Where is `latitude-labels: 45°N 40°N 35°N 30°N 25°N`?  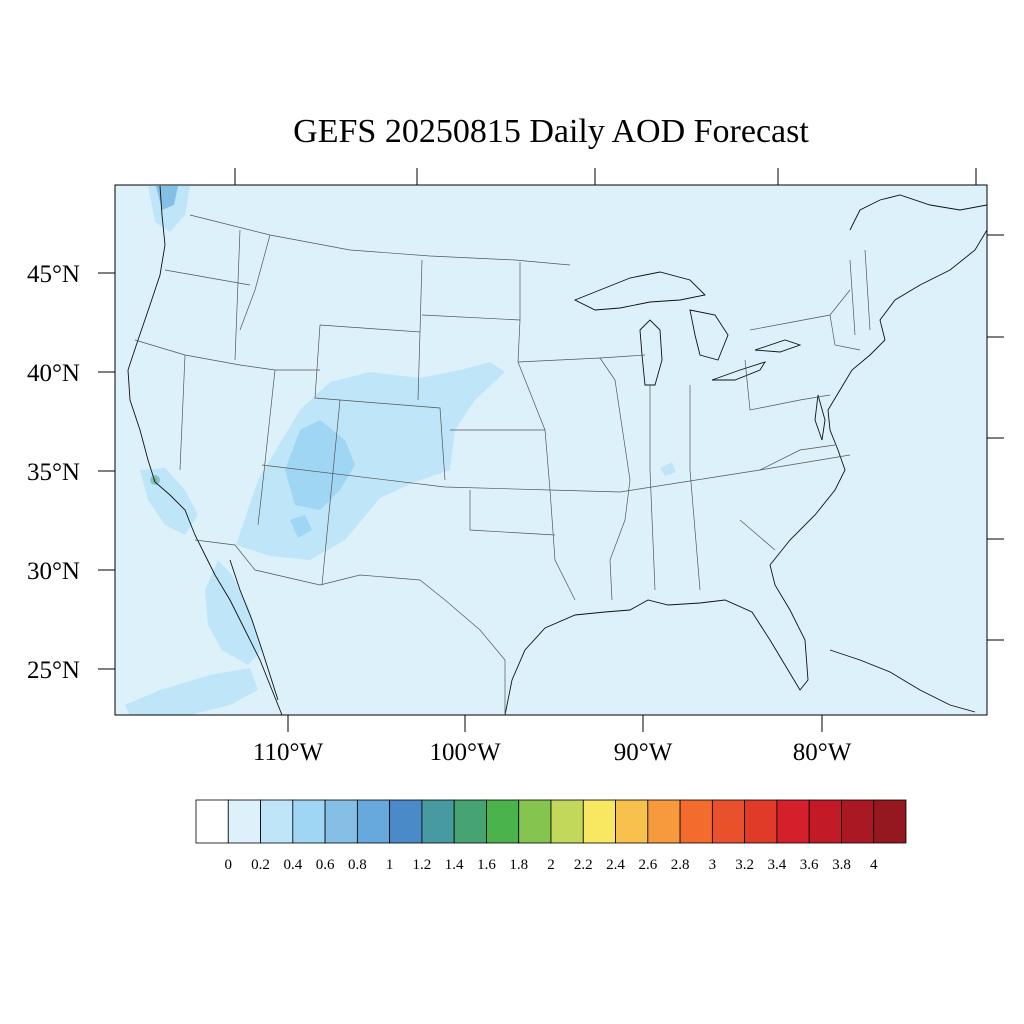
latitude-labels: 45°N 40°N 35°N 30°N 25°N is located at coordinates (53, 472).